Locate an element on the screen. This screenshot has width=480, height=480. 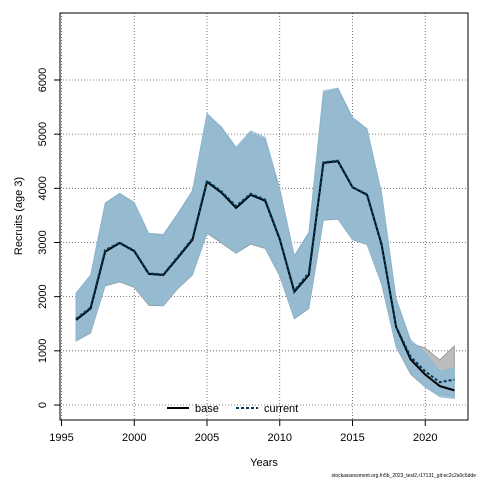
legend-label-base: base is located at coordinates (207, 409).